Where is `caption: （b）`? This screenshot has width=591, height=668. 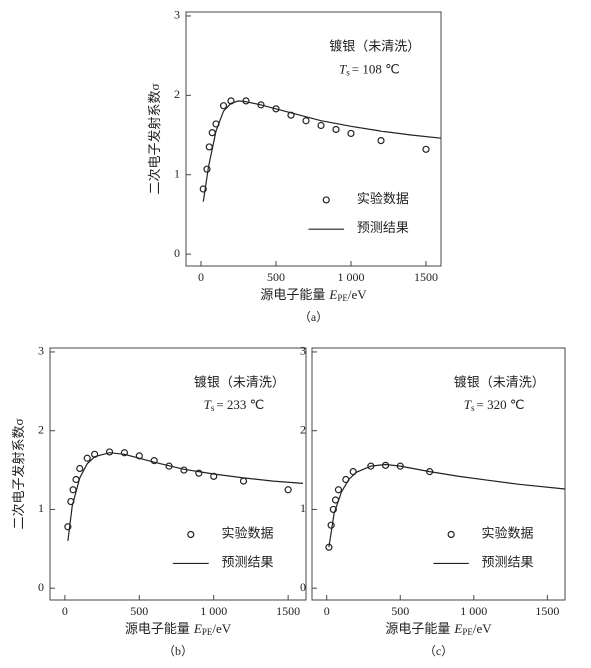
caption: （b） is located at coordinates (178, 651).